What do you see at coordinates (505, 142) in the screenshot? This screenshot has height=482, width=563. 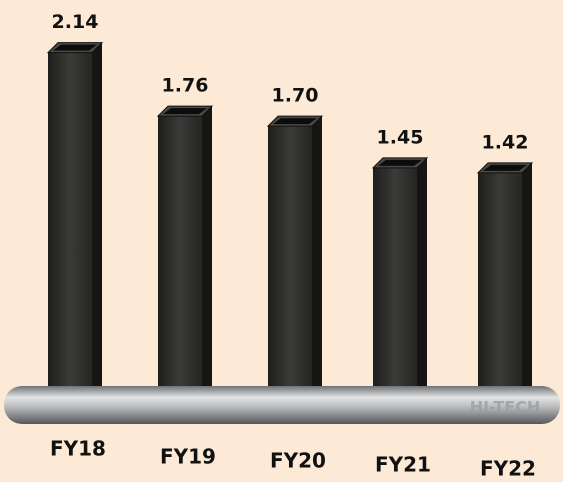 I see `value-label: 1.42` at bounding box center [505, 142].